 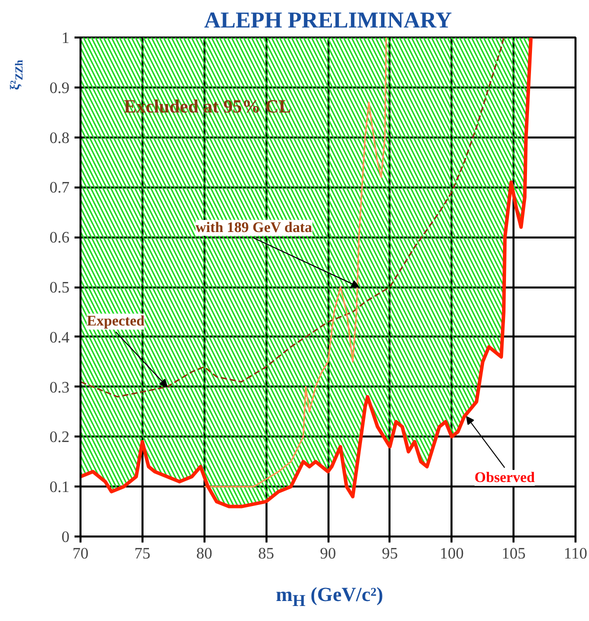 What do you see at coordinates (390, 554) in the screenshot?
I see `x-tick-label: 95` at bounding box center [390, 554].